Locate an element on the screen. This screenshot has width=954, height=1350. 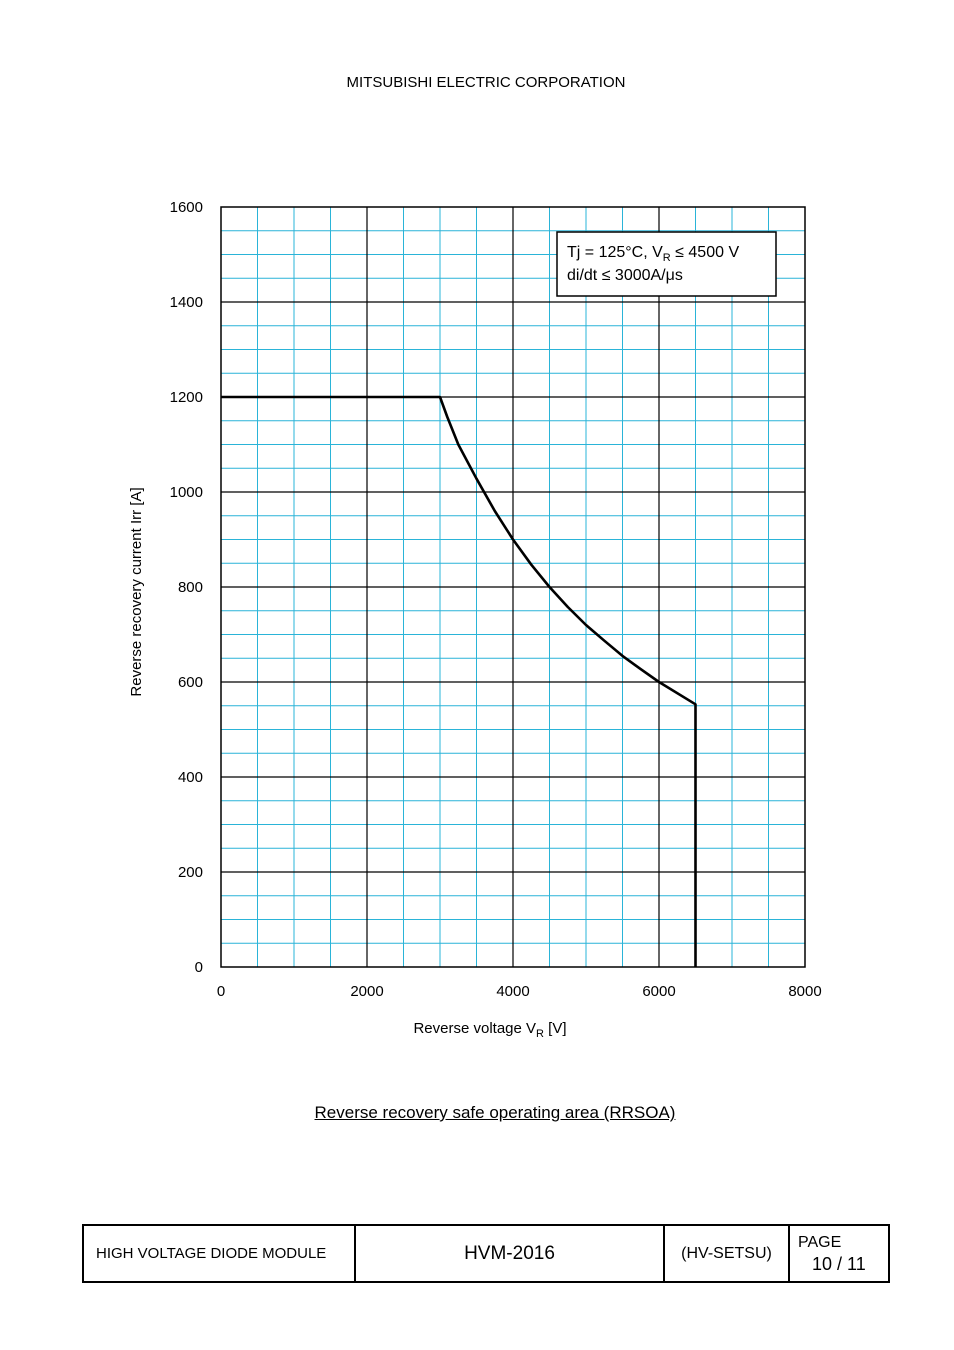
page-number: 10 / 11 is located at coordinates (839, 1264).